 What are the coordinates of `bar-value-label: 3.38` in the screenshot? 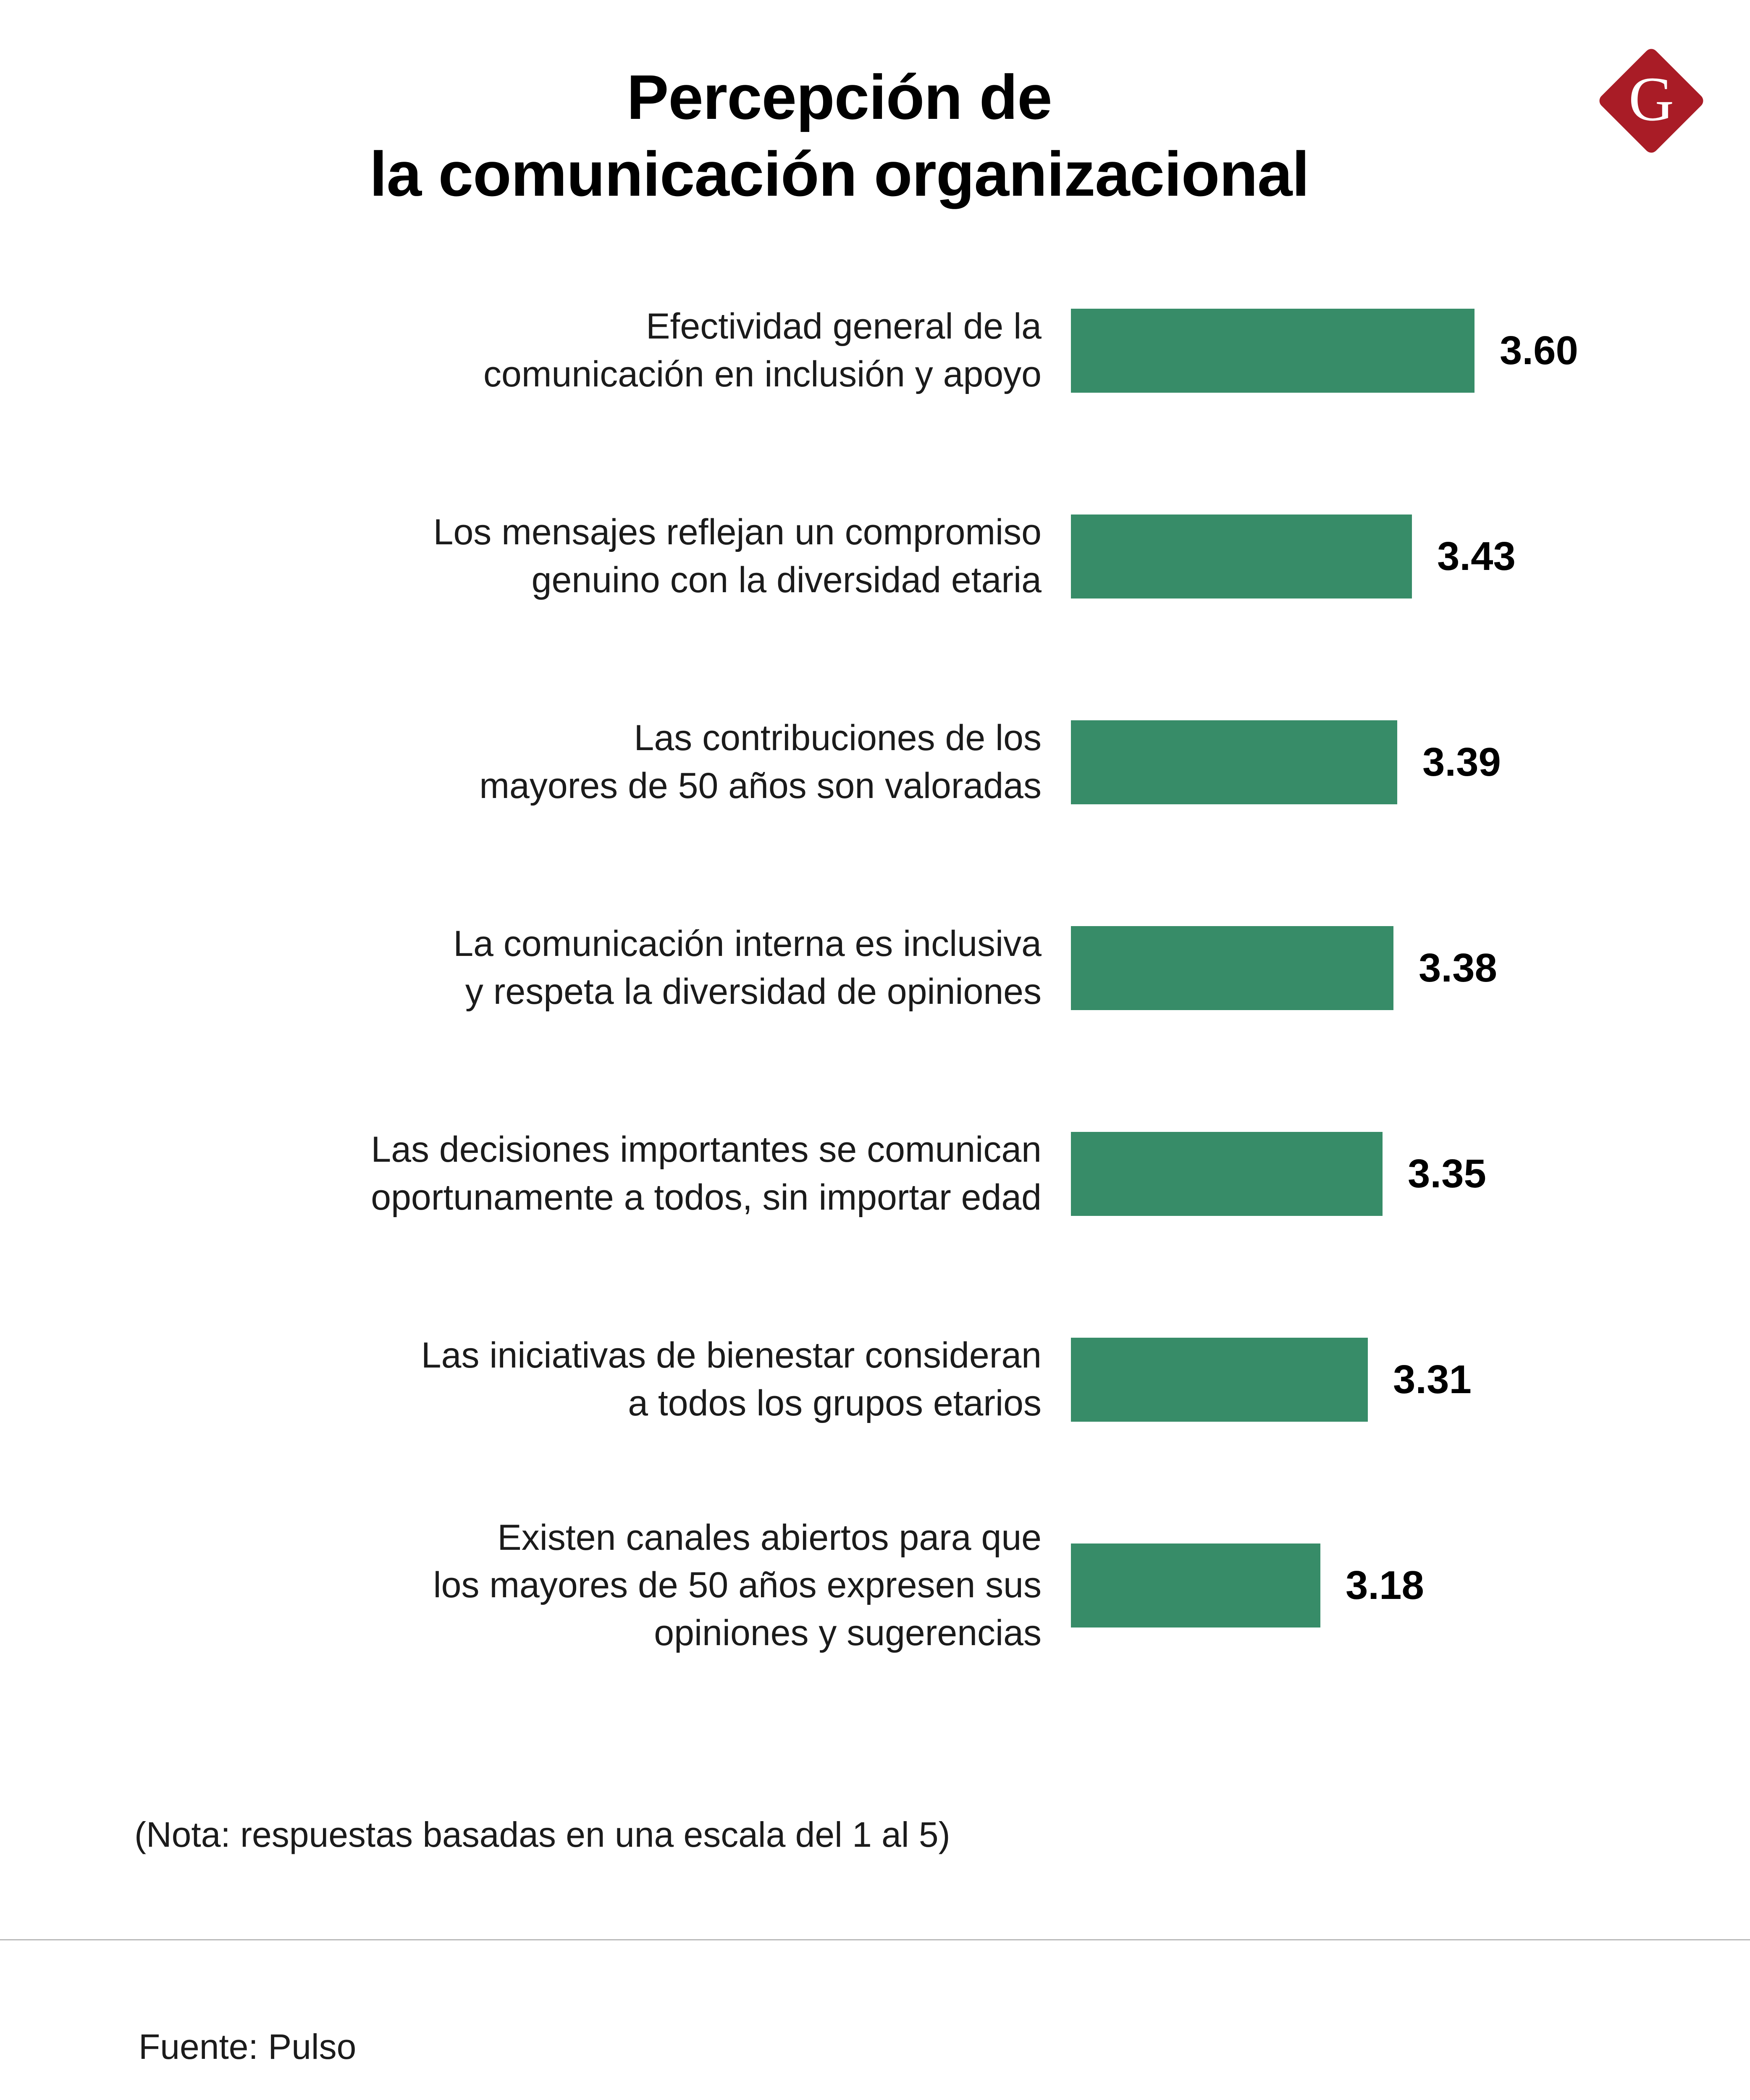 It's located at (1458, 967).